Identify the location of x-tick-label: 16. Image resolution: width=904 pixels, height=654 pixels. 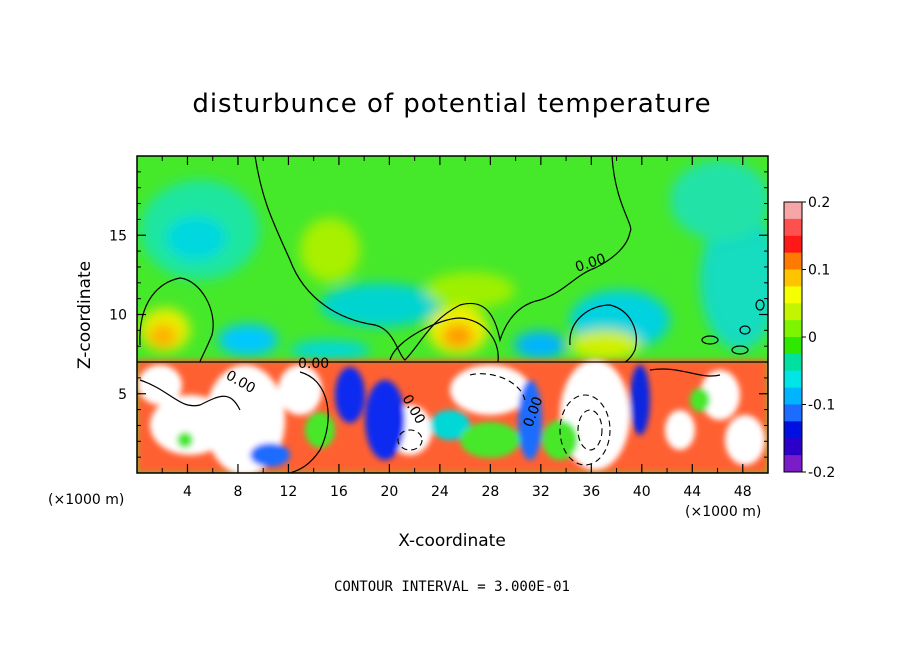
(339, 492).